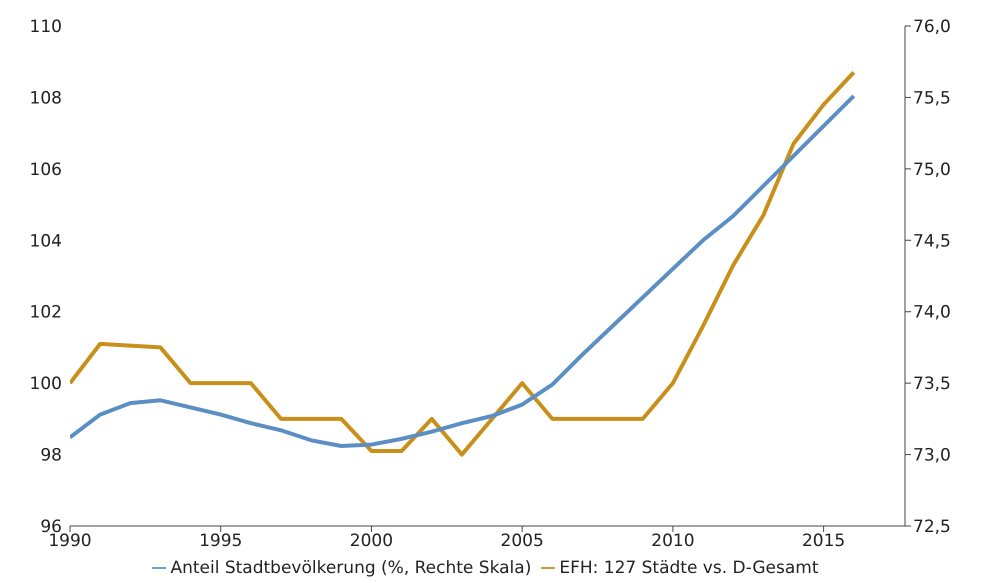 The width and height of the screenshot is (990, 583). What do you see at coordinates (932, 384) in the screenshot?
I see `y2-tick-label: 73,5` at bounding box center [932, 384].